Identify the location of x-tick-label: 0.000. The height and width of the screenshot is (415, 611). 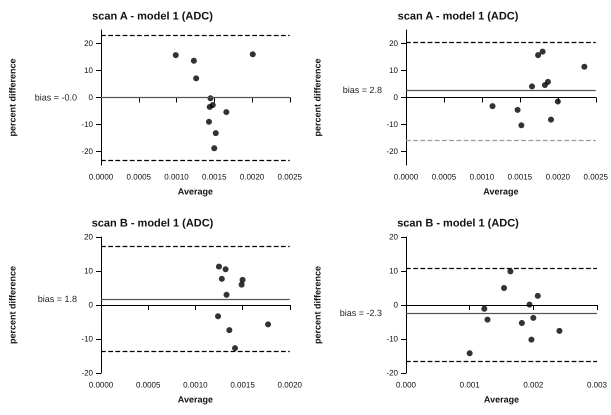
(406, 385).